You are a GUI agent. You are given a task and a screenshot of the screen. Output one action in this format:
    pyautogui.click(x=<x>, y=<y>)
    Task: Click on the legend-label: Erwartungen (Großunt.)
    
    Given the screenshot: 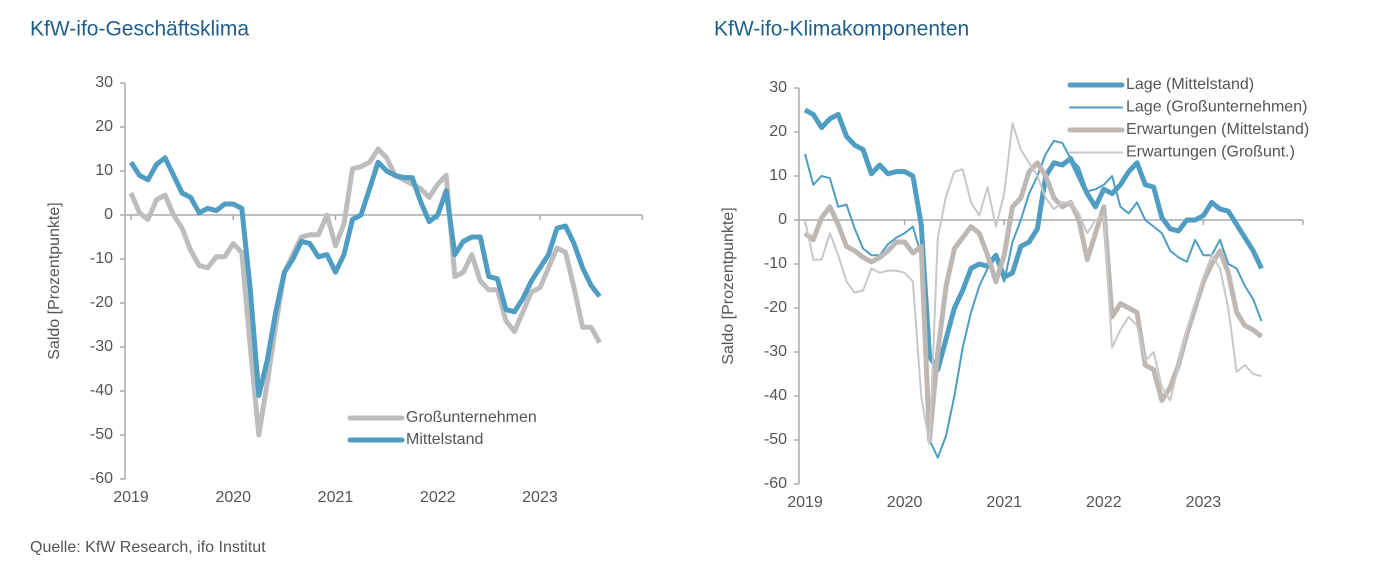 What is the action you would take?
    pyautogui.click(x=1210, y=152)
    